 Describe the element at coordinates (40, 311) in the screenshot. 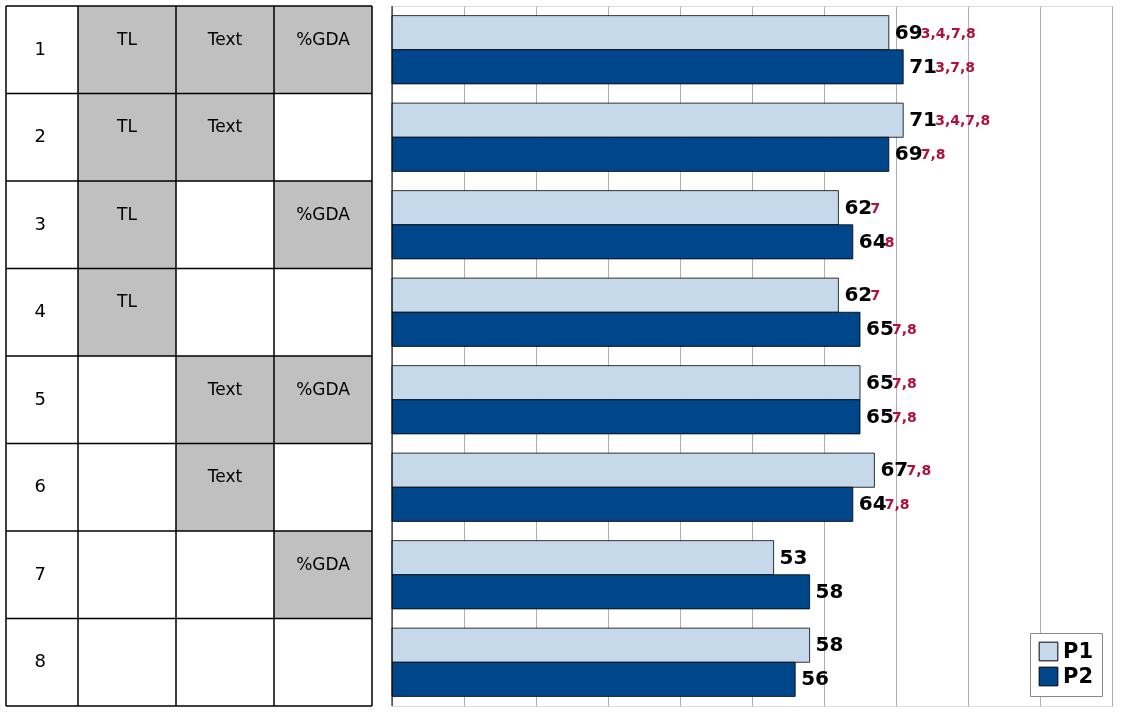

I see `y-tick-label: 4` at that location.